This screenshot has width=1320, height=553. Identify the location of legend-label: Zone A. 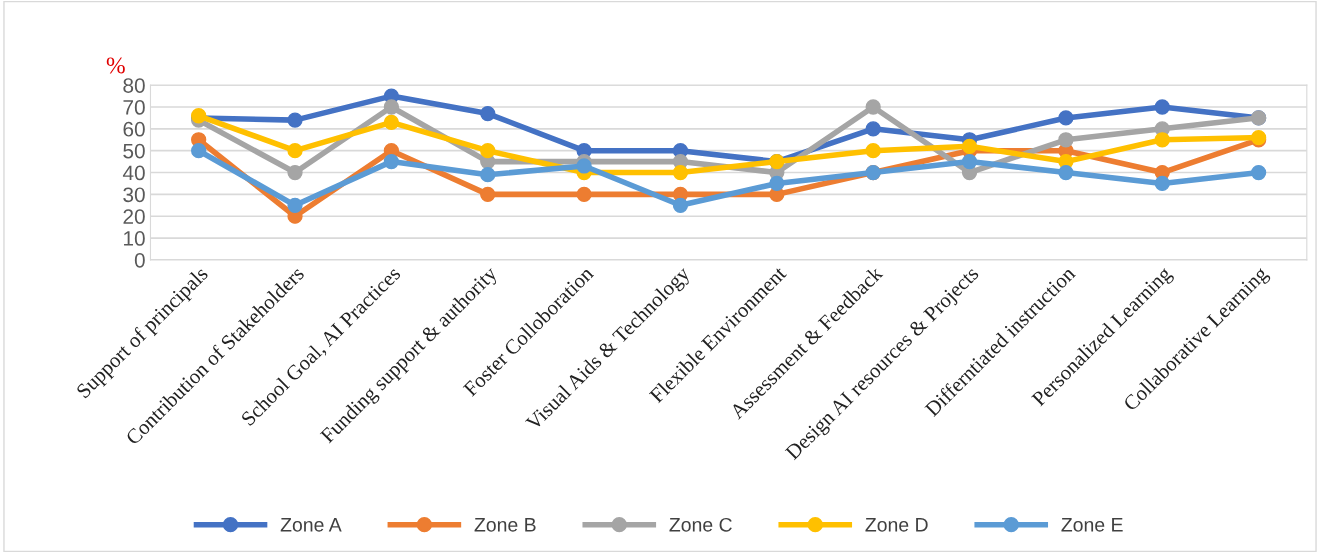
(311, 525).